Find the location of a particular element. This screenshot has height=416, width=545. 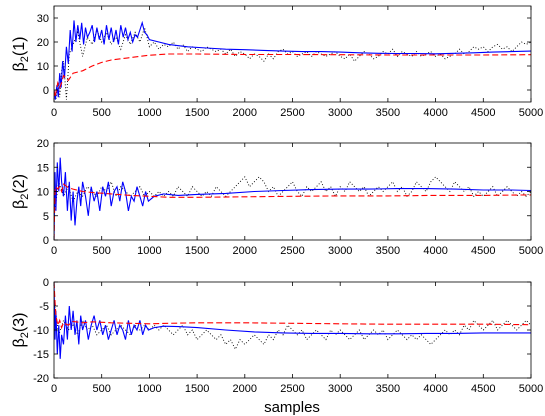

x-axis-label: samples is located at coordinates (292, 407).